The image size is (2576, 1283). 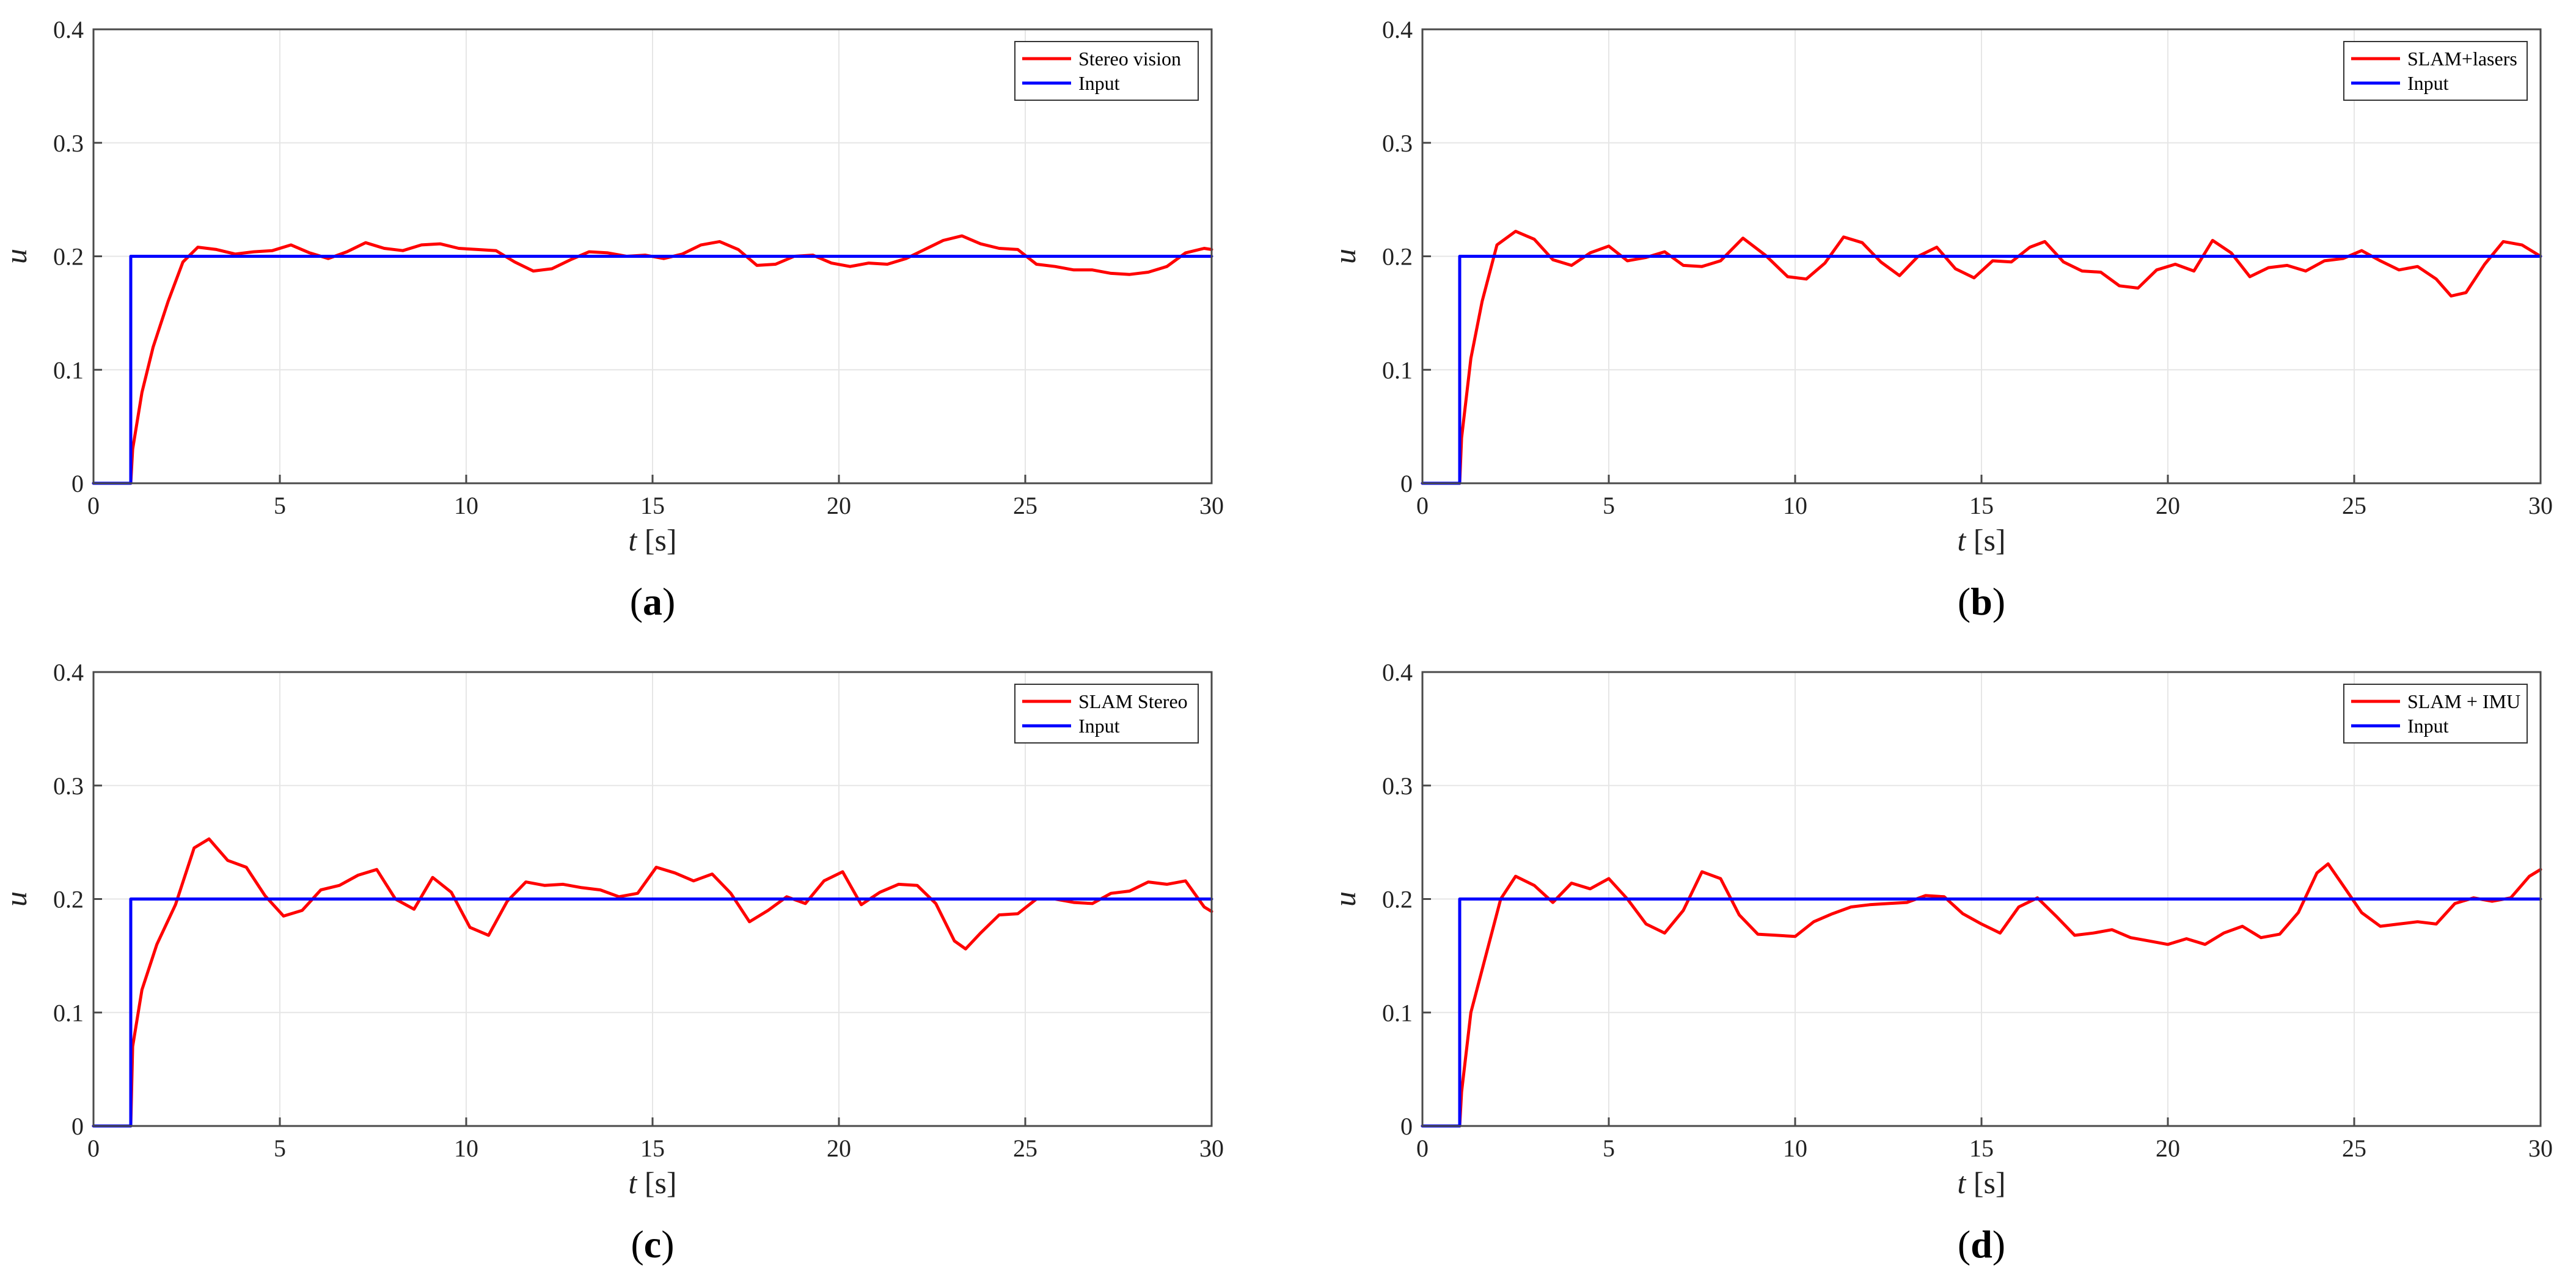 I want to click on panel-label: (c), so click(x=652, y=1244).